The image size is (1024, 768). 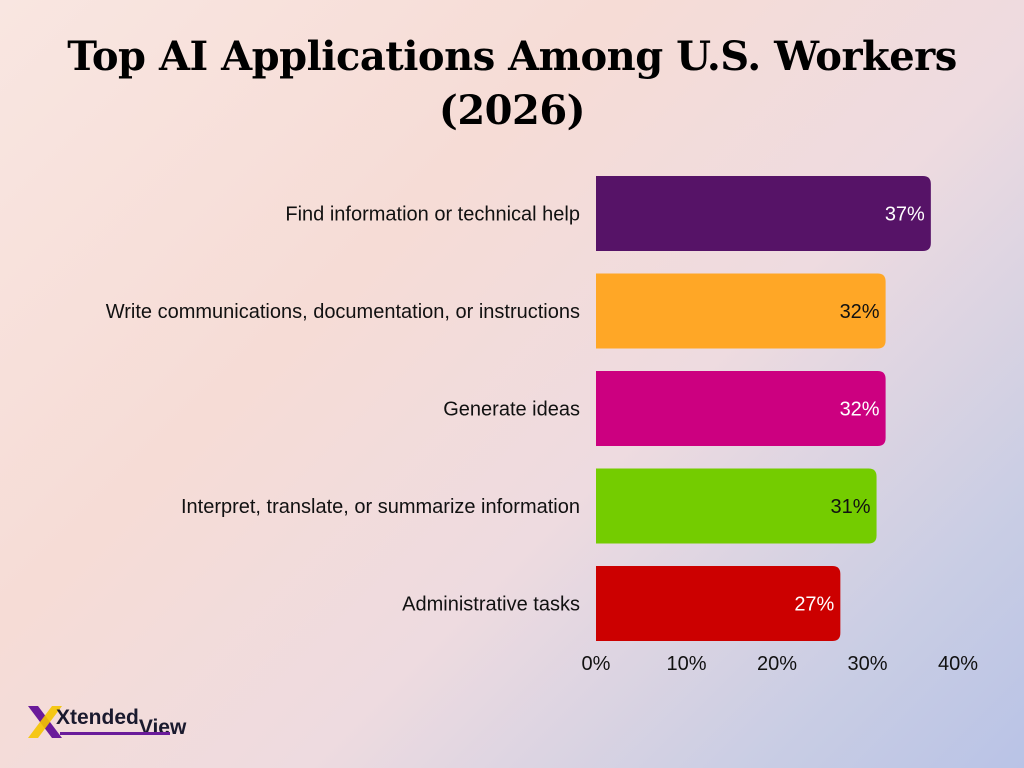 I want to click on category-label-4: Administrative tasks, so click(x=491, y=605).